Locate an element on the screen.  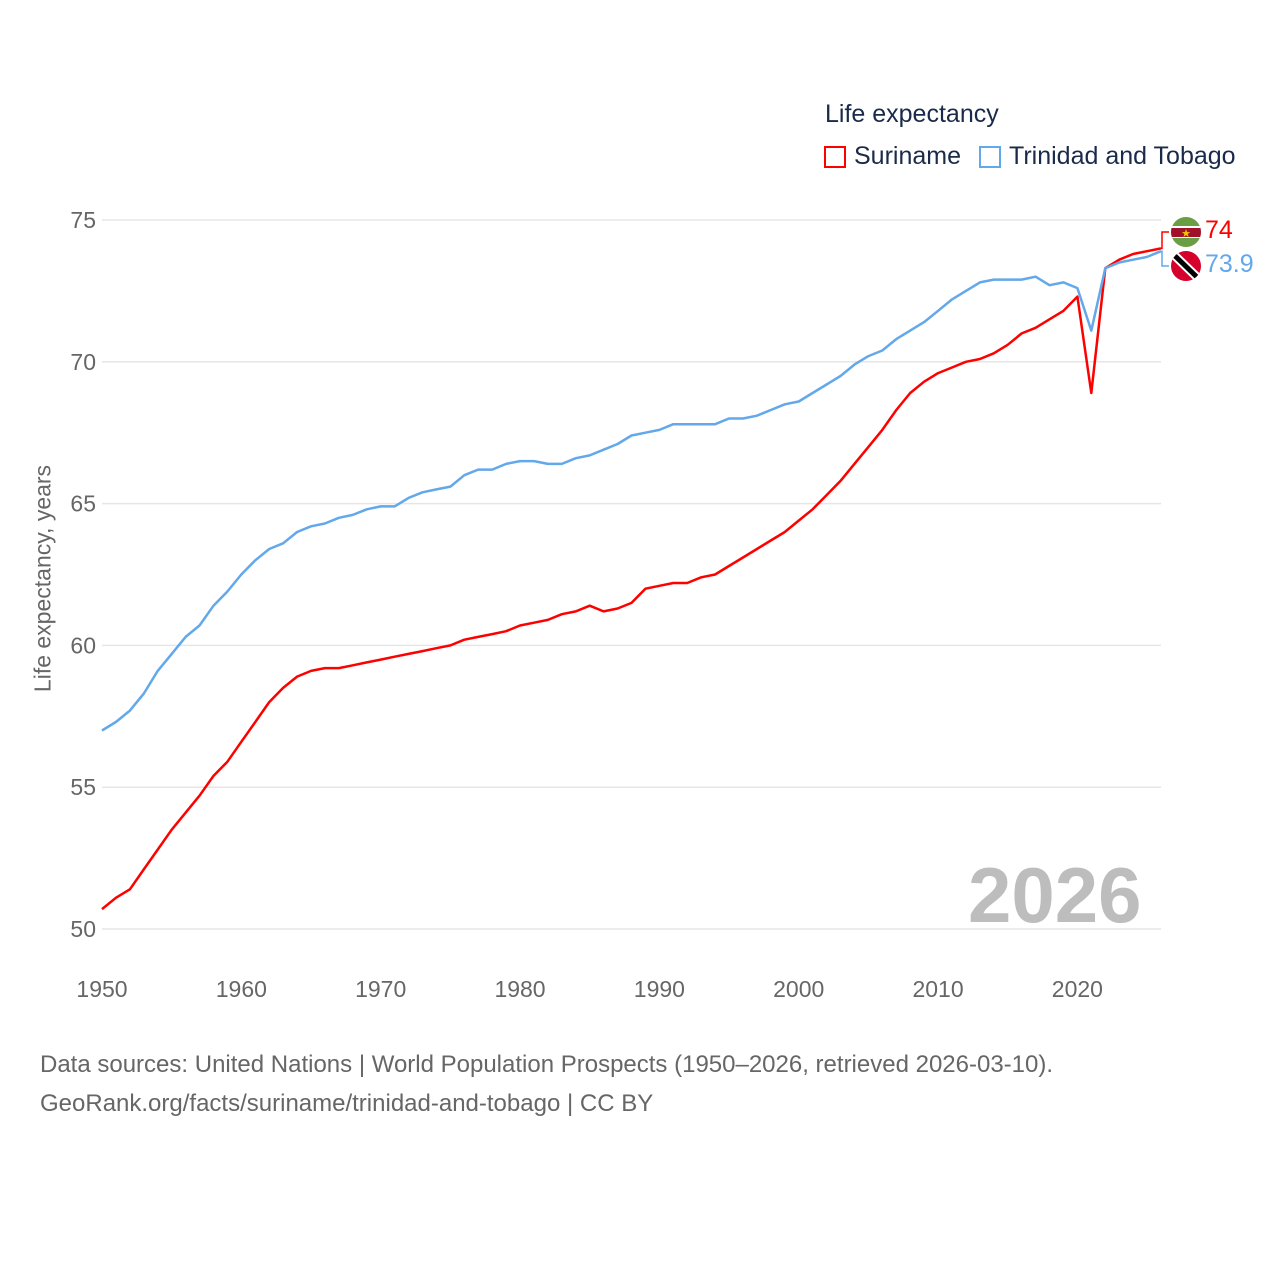
y-tick-label: 65 is located at coordinates (83, 504).